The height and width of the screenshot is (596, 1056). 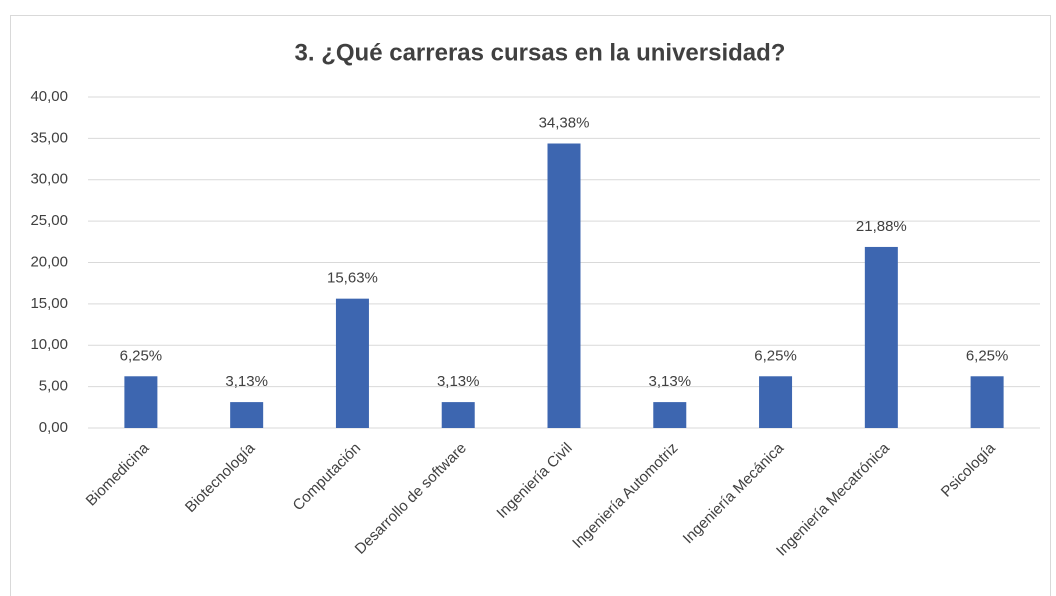 I want to click on y-tick-label: 35,00, so click(x=49, y=137).